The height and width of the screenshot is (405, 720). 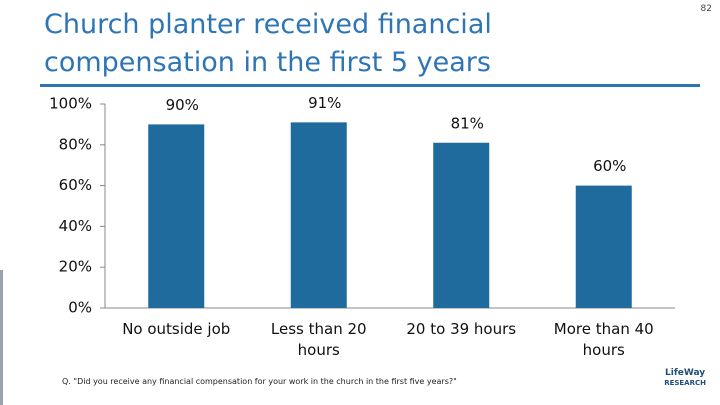 I want to click on value-label: 90%, so click(x=182, y=105).